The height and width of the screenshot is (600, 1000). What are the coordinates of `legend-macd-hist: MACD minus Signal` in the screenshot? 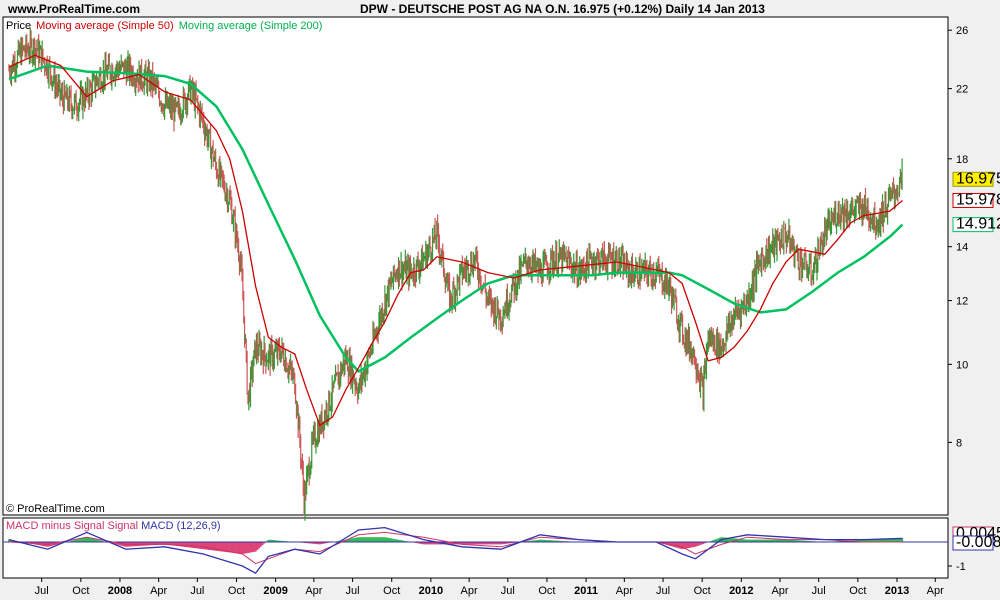 It's located at (55, 526).